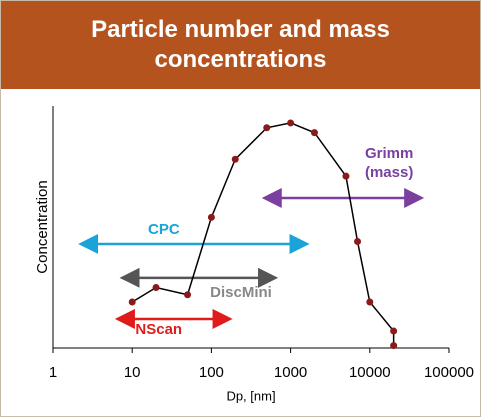 The image size is (481, 417). Describe the element at coordinates (250, 395) in the screenshot. I see `x-axis-label: Dp, [nm]` at that location.